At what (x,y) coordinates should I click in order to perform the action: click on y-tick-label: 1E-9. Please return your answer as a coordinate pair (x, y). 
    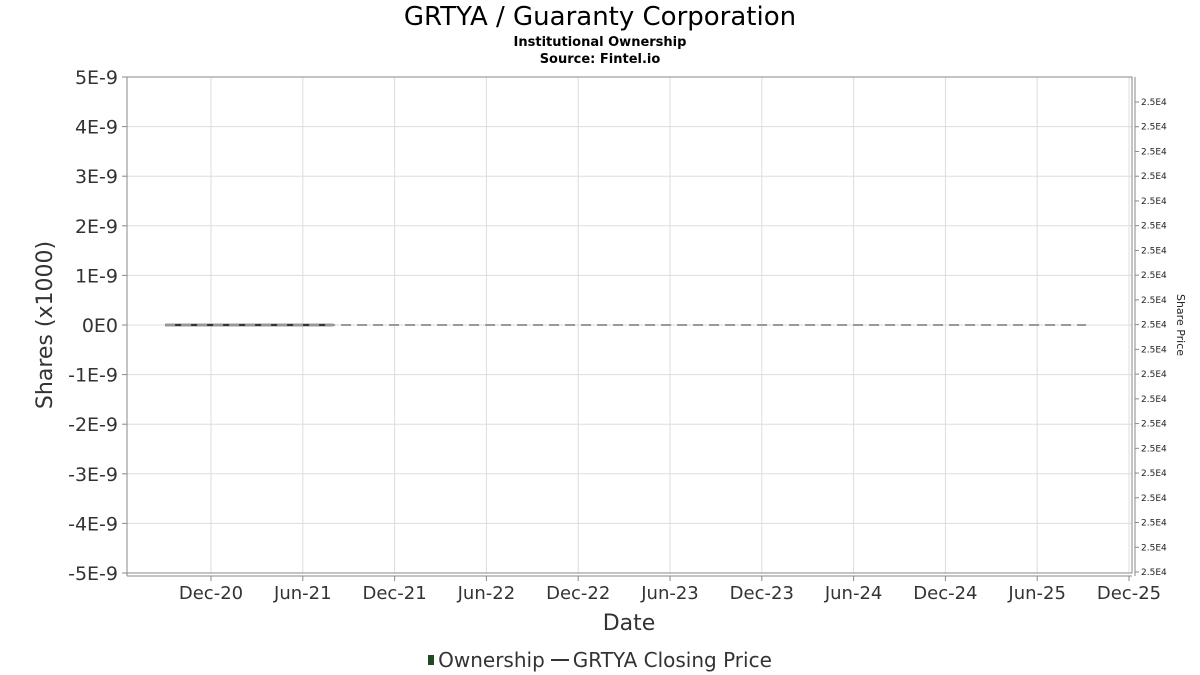
    Looking at the image, I should click on (96, 276).